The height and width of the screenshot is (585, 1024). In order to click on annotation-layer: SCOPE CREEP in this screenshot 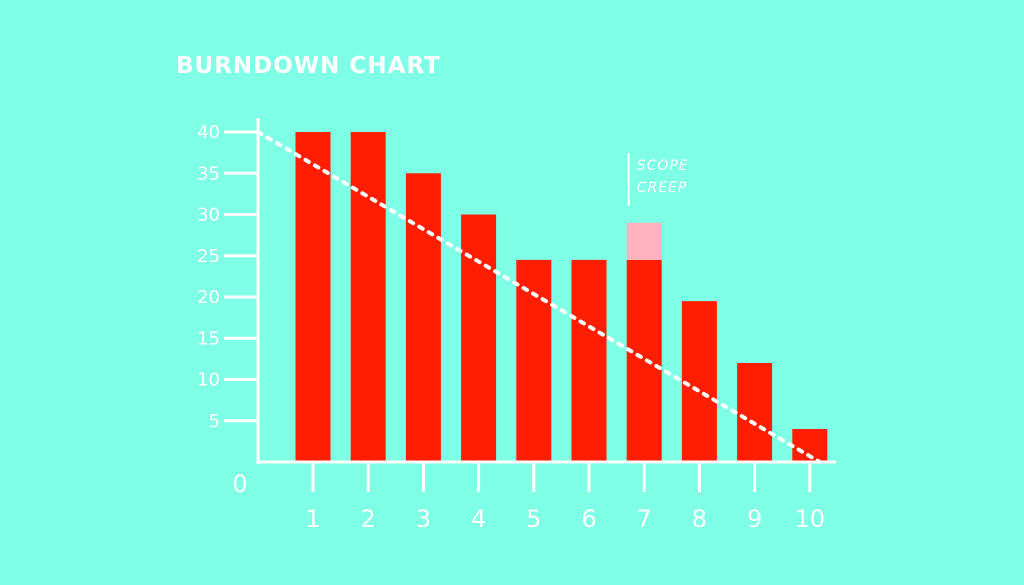, I will do `click(658, 179)`.